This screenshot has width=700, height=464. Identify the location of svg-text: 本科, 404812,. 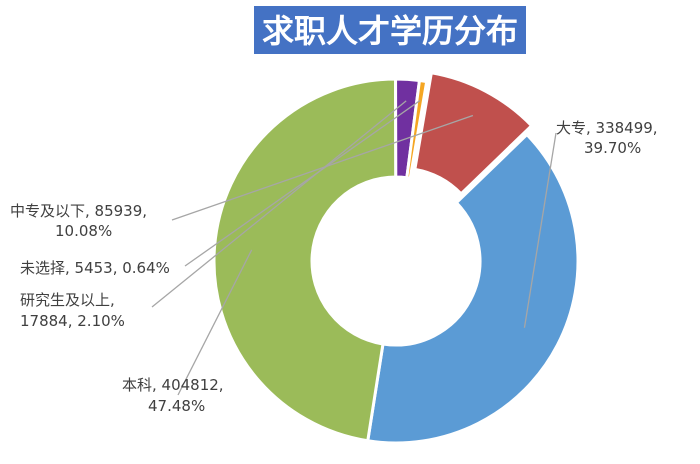
(173, 385).